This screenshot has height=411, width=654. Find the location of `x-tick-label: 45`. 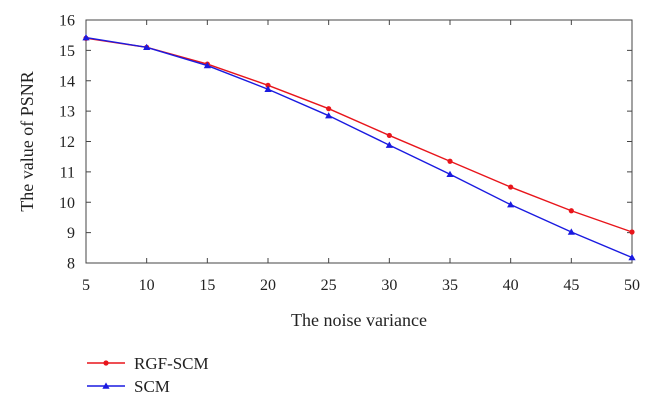

x-tick-label: 45 is located at coordinates (571, 285).